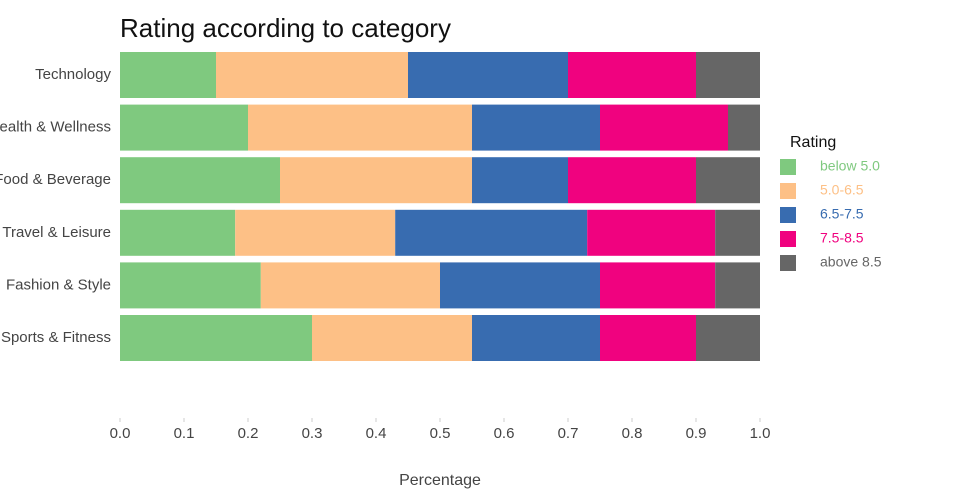 The image size is (960, 500). Describe the element at coordinates (842, 238) in the screenshot. I see `legend-label: 7.5-8.5` at that location.